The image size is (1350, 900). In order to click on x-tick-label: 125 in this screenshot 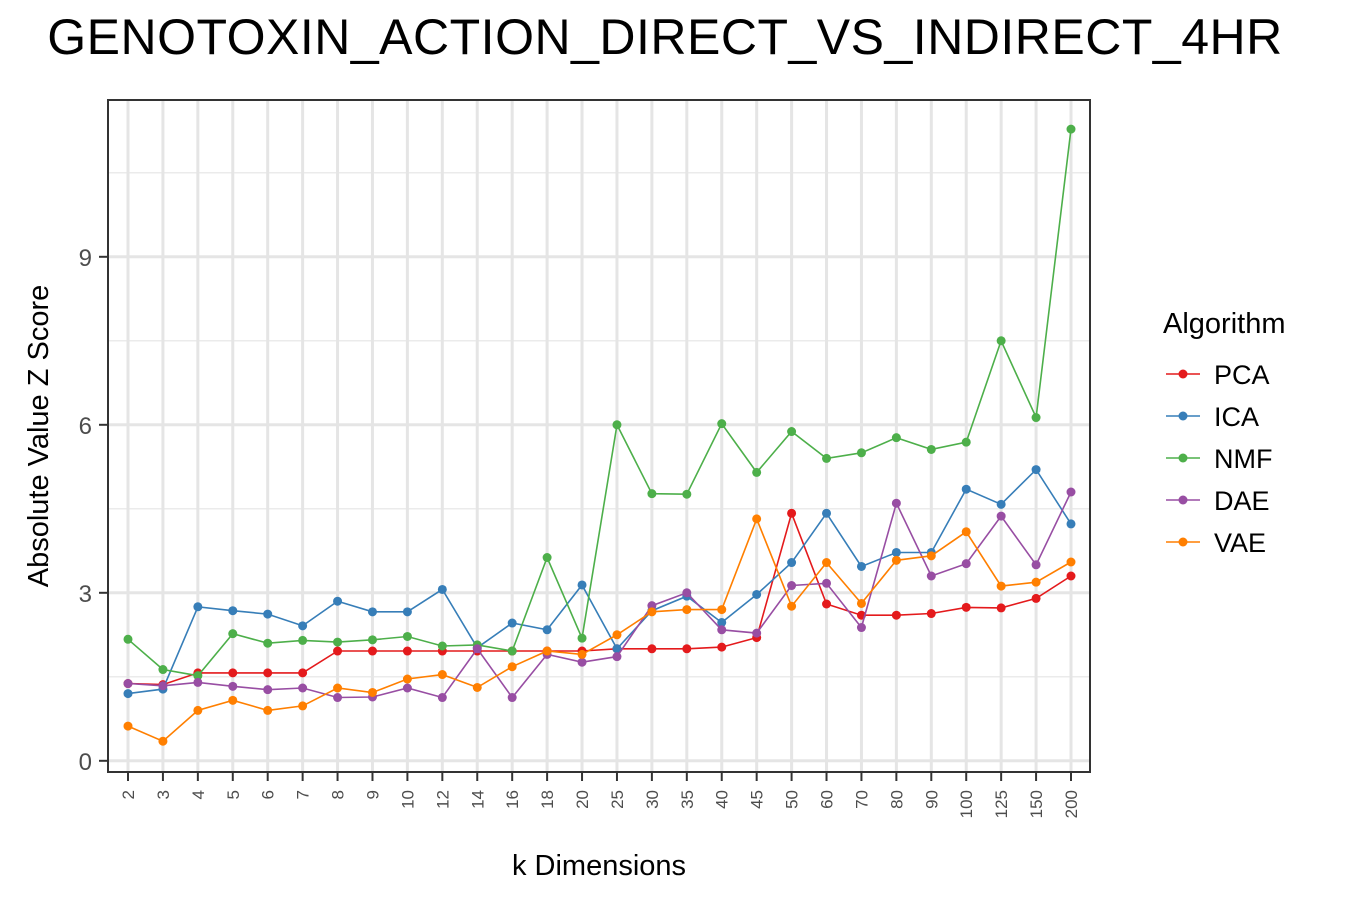, I will do `click(1001, 804)`.